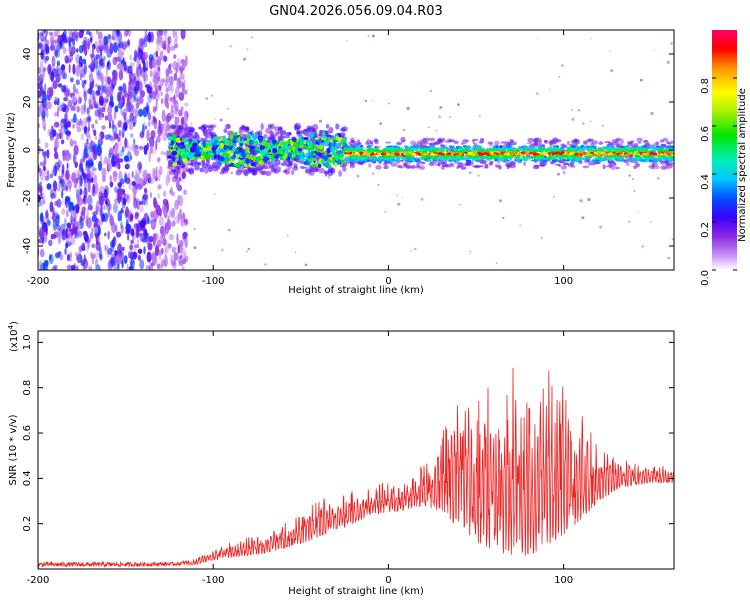 The image size is (750, 600). I want to click on figure-title: GN04.2026.056.09.04.R03, so click(356, 11).